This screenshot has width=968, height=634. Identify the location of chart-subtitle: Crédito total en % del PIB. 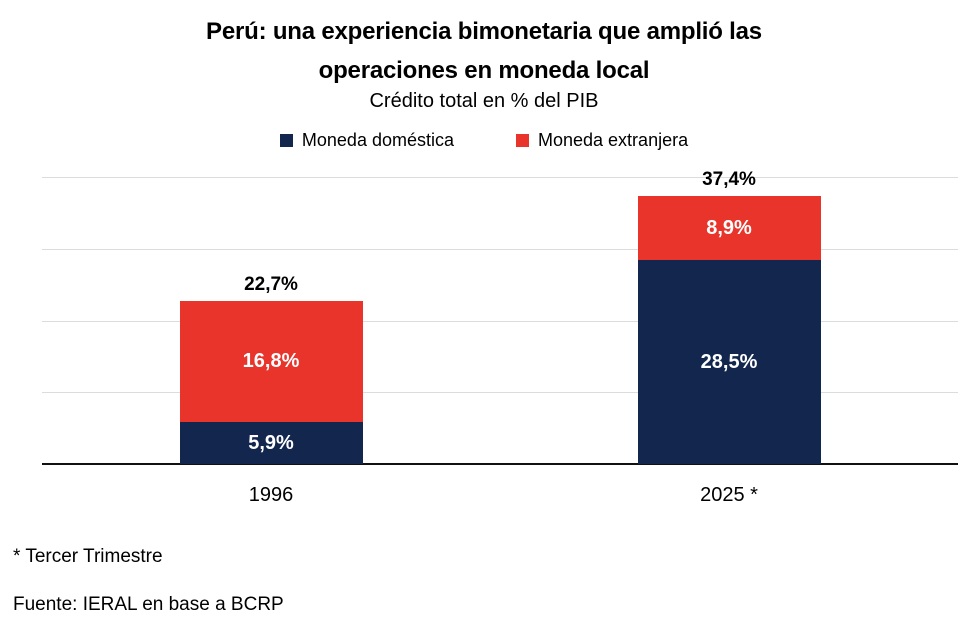
(484, 101).